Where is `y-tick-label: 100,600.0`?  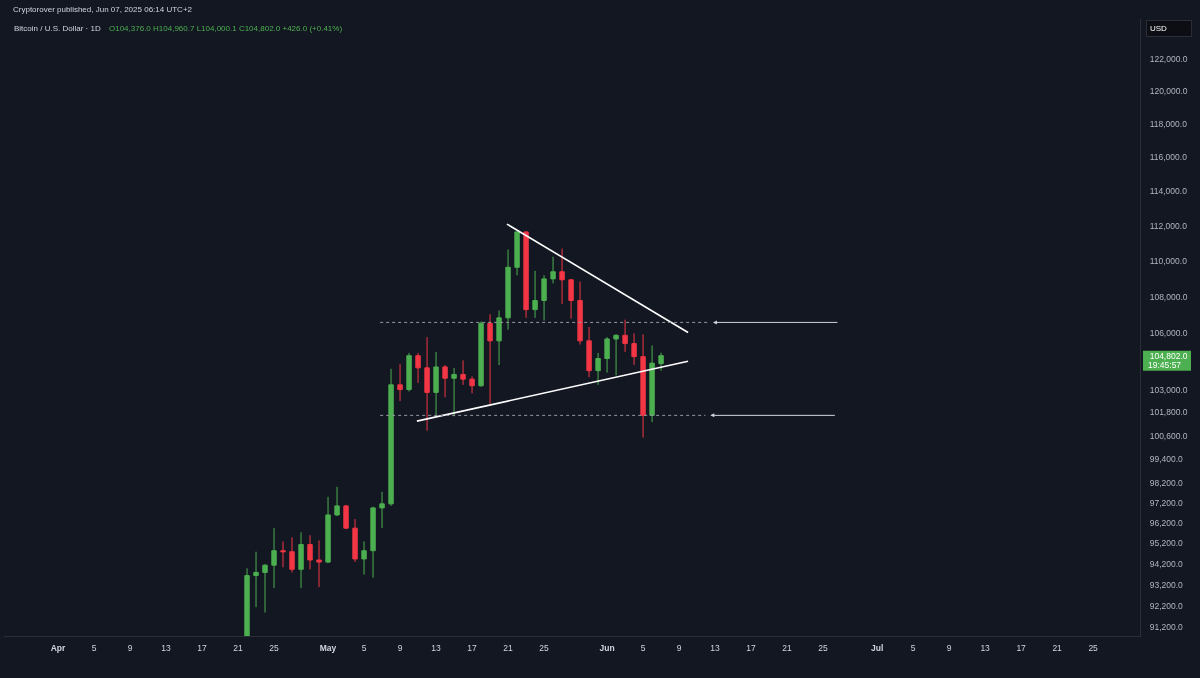
y-tick-label: 100,600.0 is located at coordinates (1168, 435).